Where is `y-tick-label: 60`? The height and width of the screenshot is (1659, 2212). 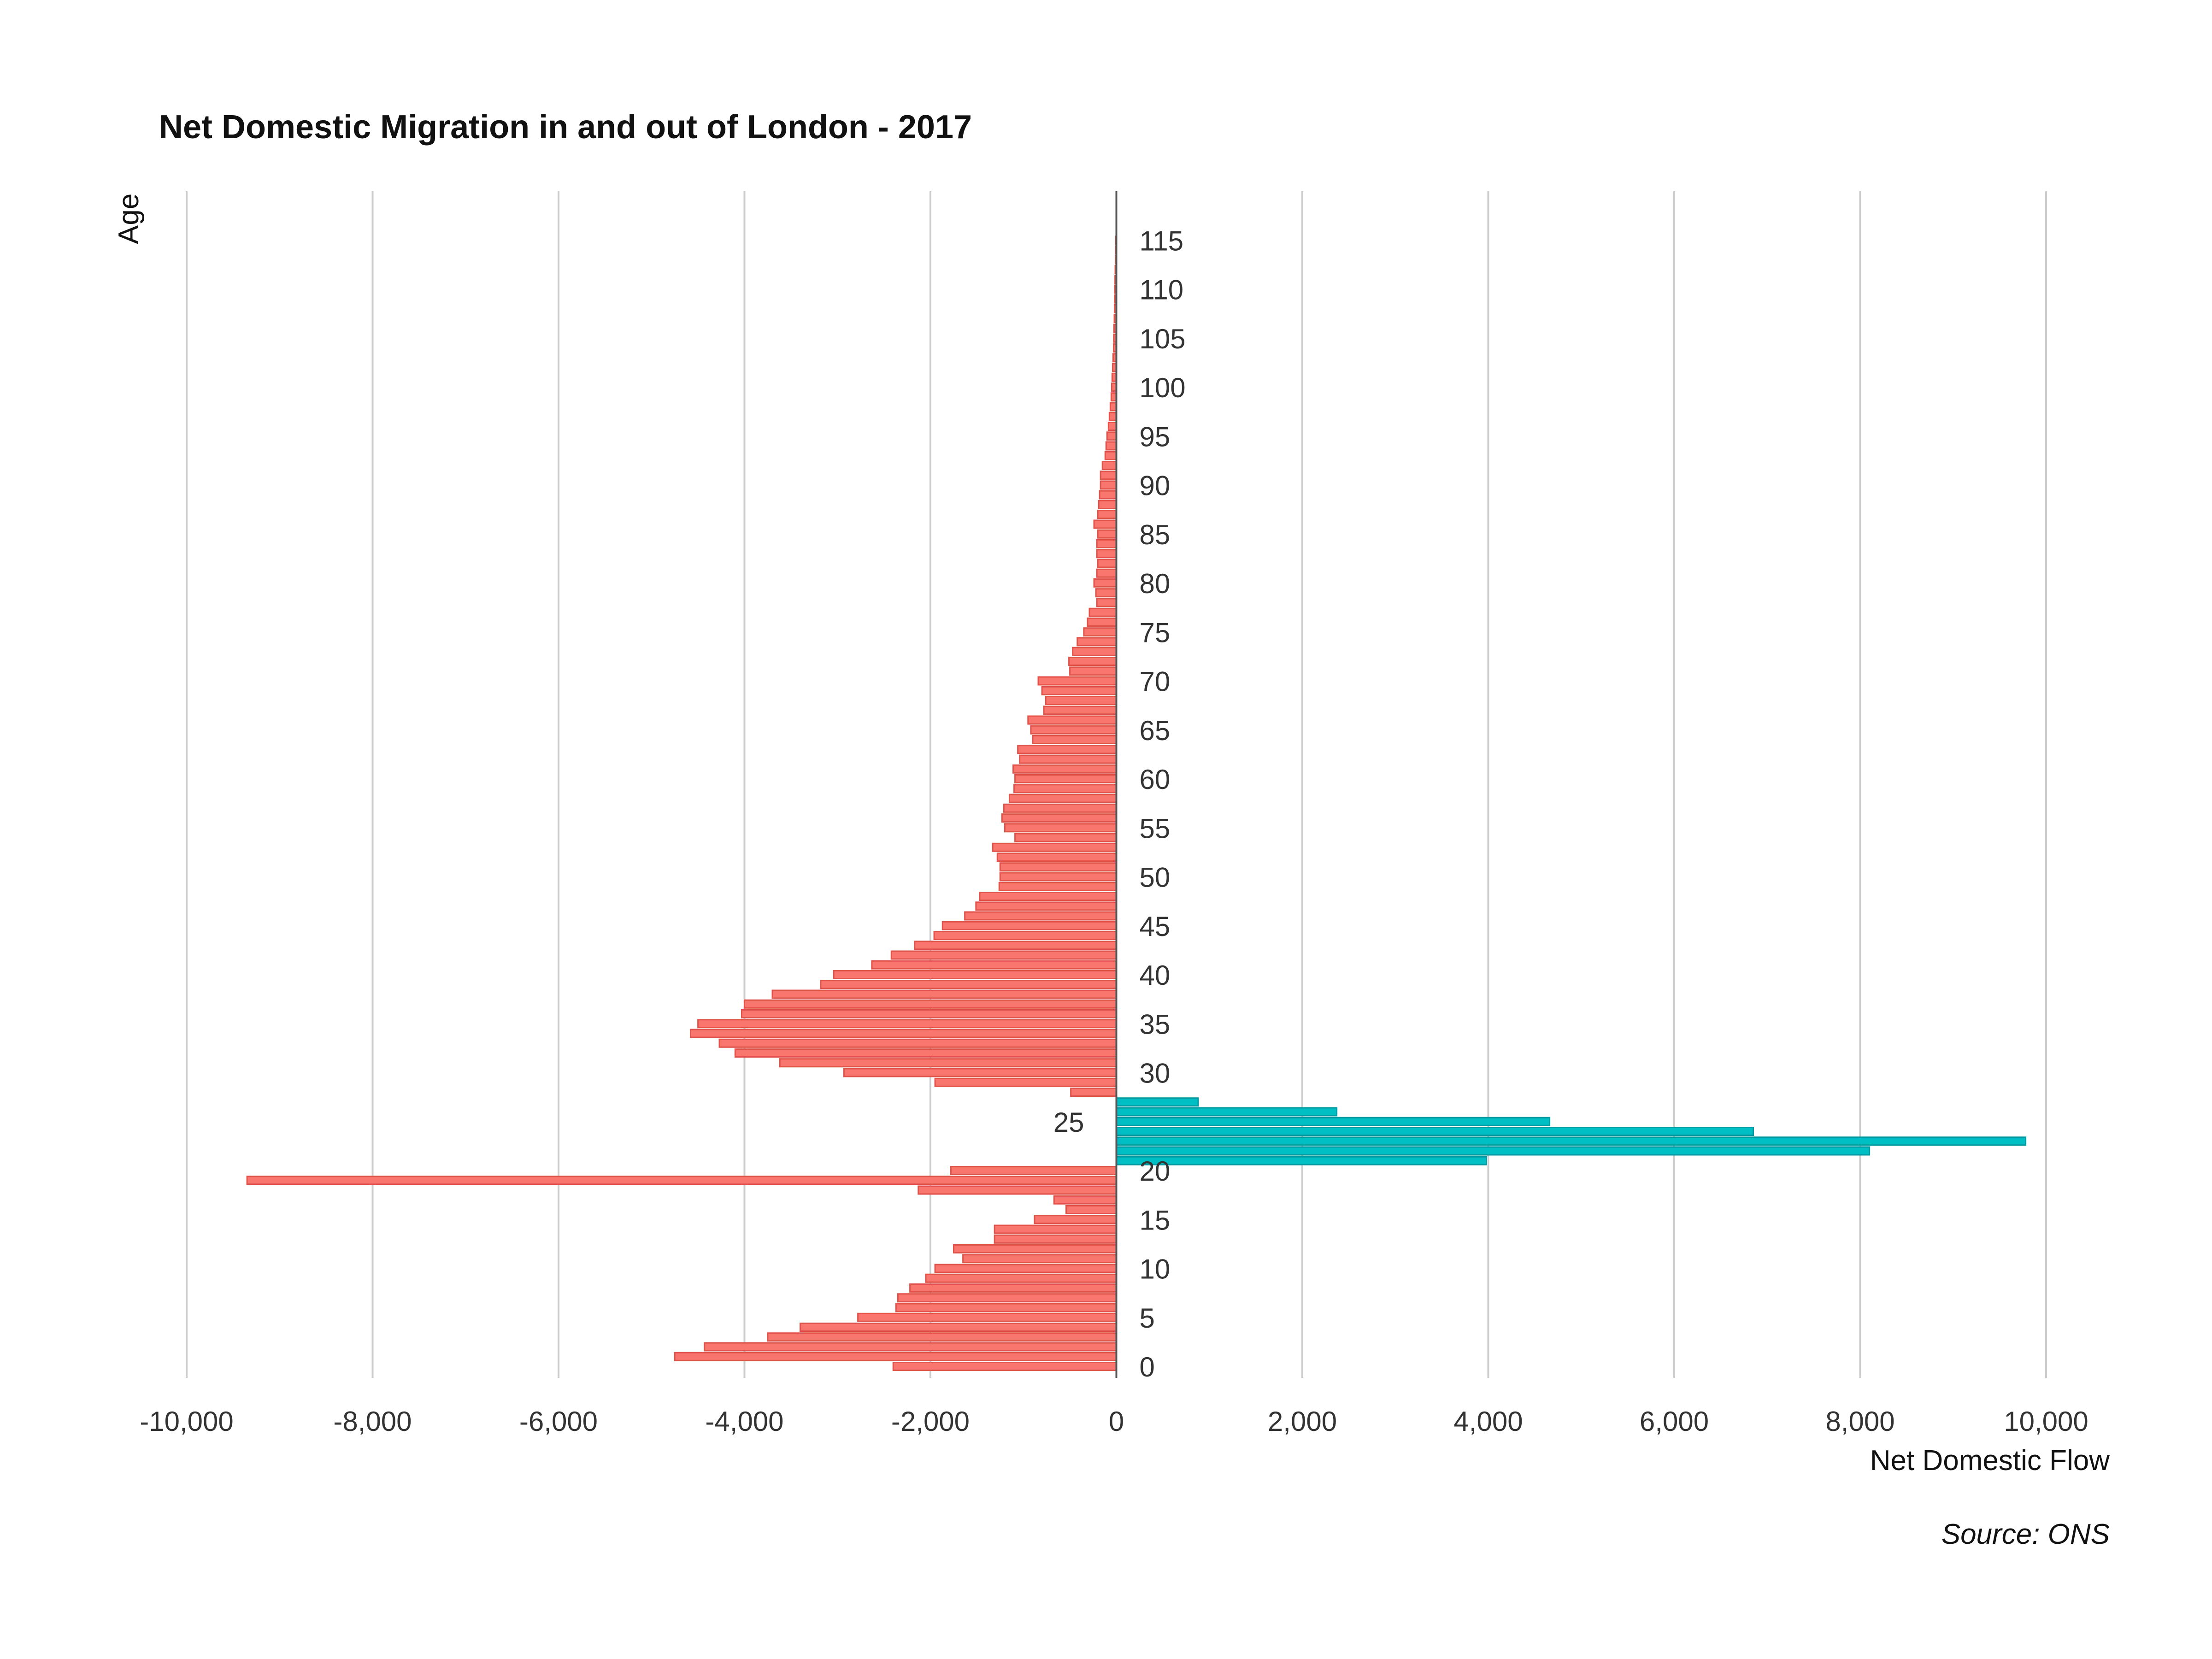
y-tick-label: 60 is located at coordinates (1155, 779).